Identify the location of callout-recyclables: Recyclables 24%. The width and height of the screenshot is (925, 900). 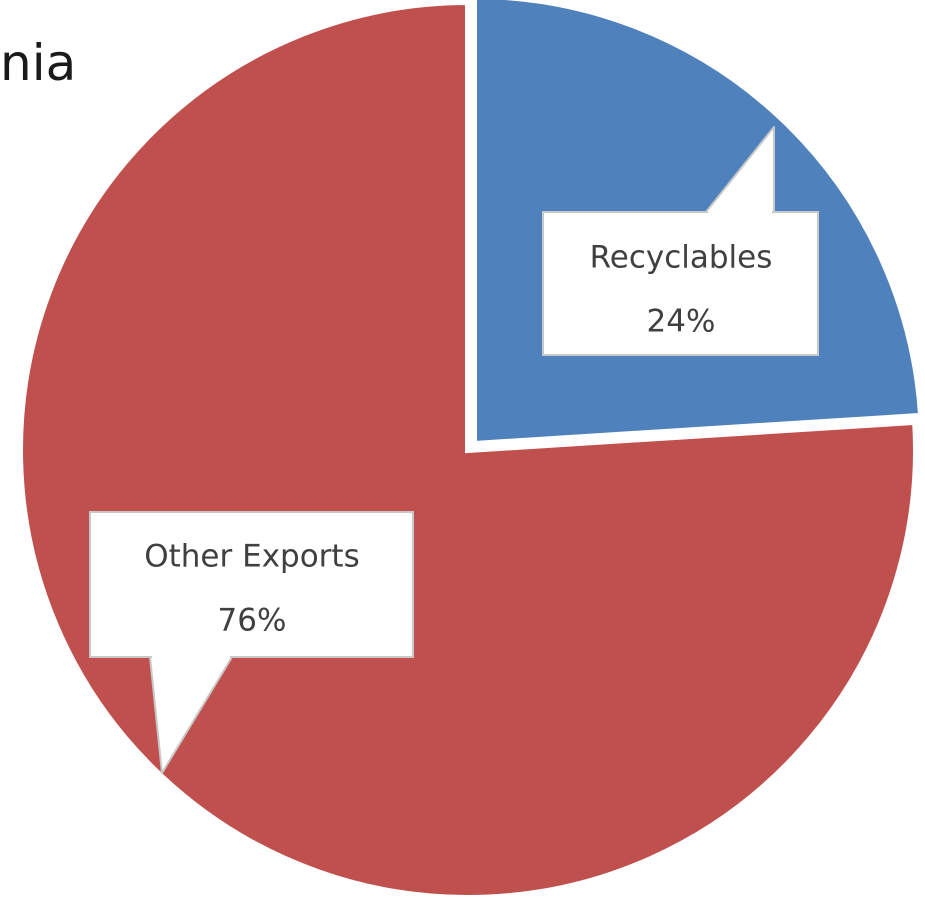
(680, 241).